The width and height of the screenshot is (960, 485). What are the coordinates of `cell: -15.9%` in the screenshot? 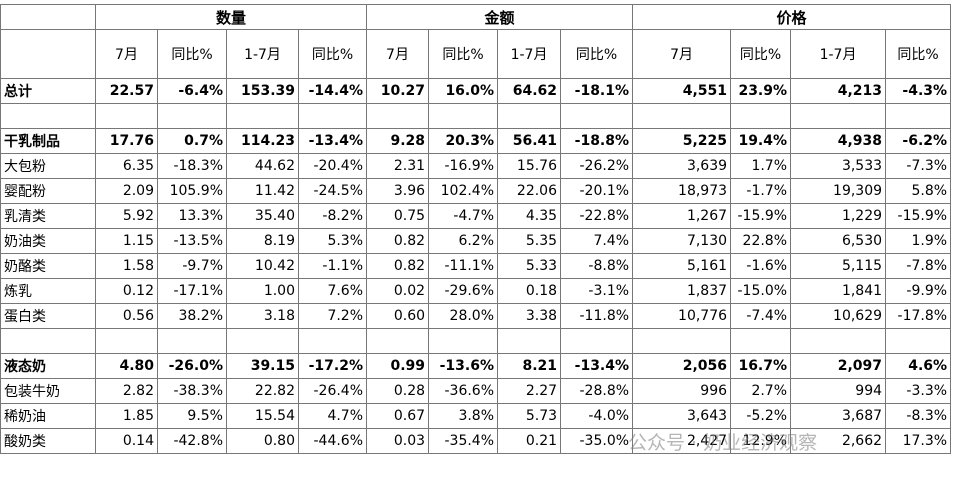 It's located at (918, 216).